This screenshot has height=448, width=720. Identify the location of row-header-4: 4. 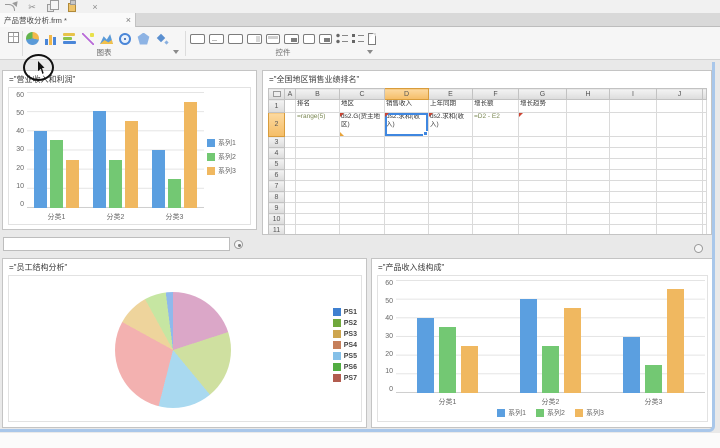
(276, 153).